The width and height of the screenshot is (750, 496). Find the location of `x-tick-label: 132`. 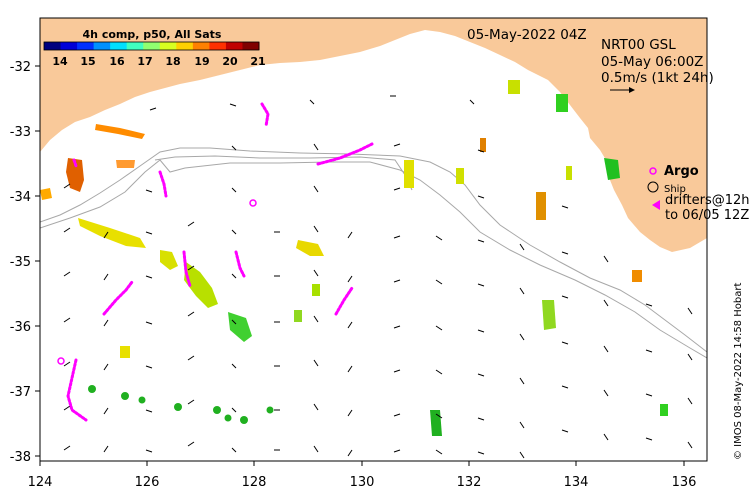

x-tick-label: 132 is located at coordinates (469, 482).